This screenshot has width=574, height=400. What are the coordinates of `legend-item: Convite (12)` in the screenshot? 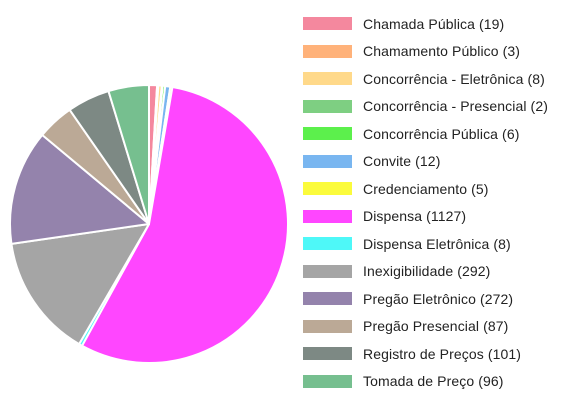 It's located at (425, 162).